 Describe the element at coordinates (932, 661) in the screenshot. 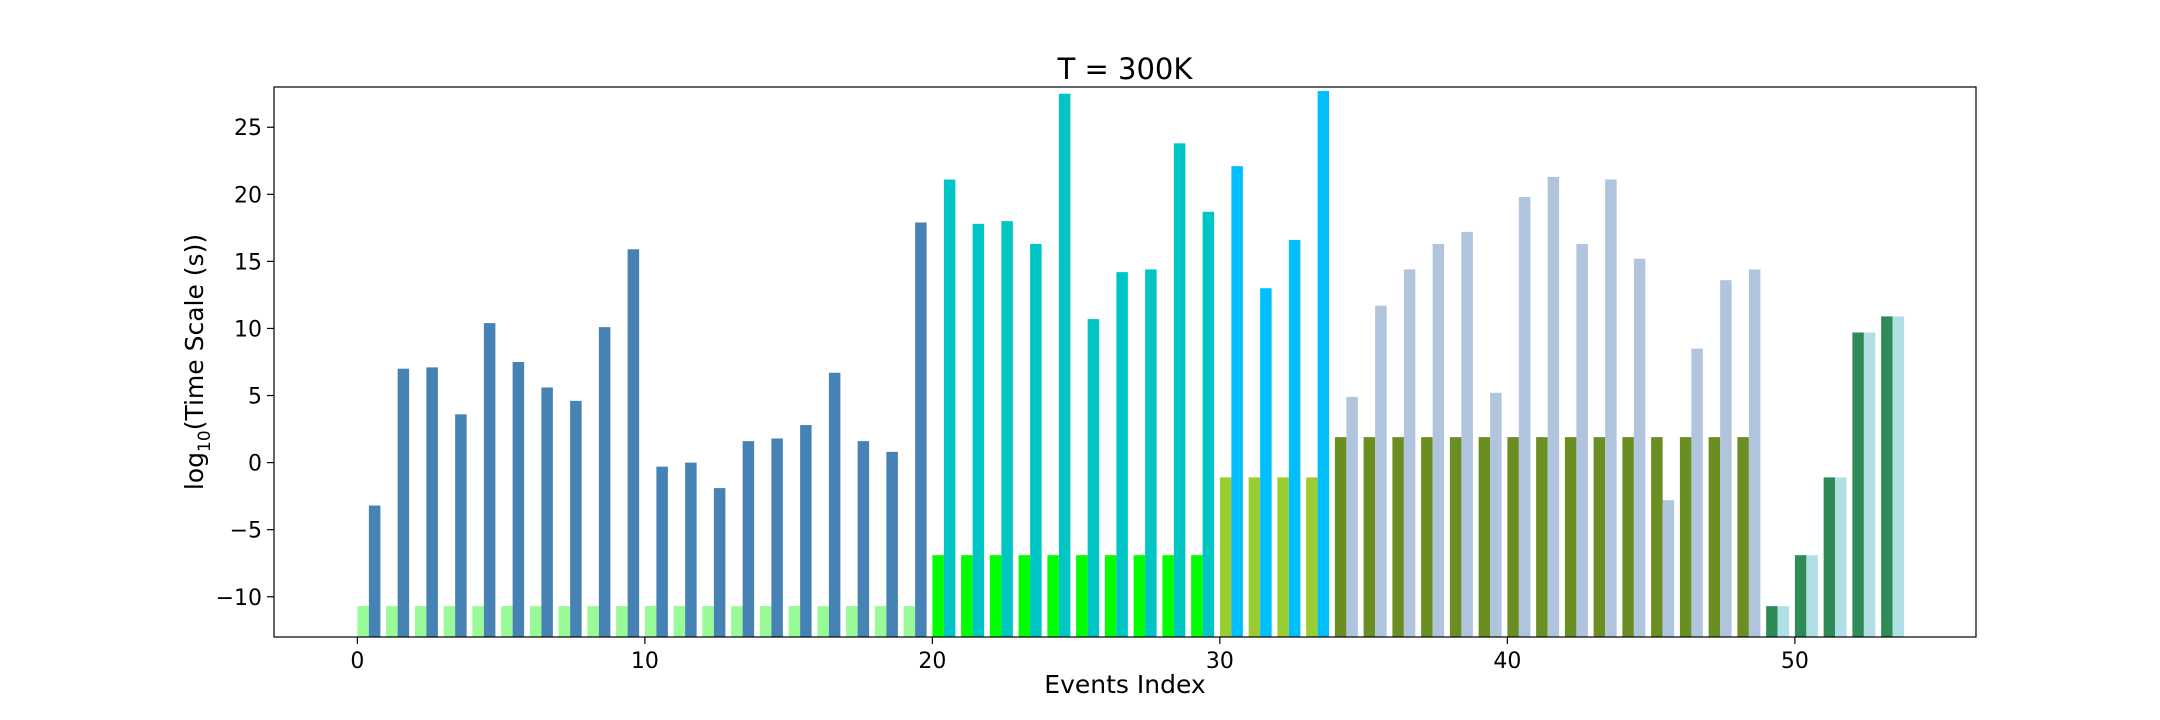

I see `x-tick-label-20: 20` at that location.